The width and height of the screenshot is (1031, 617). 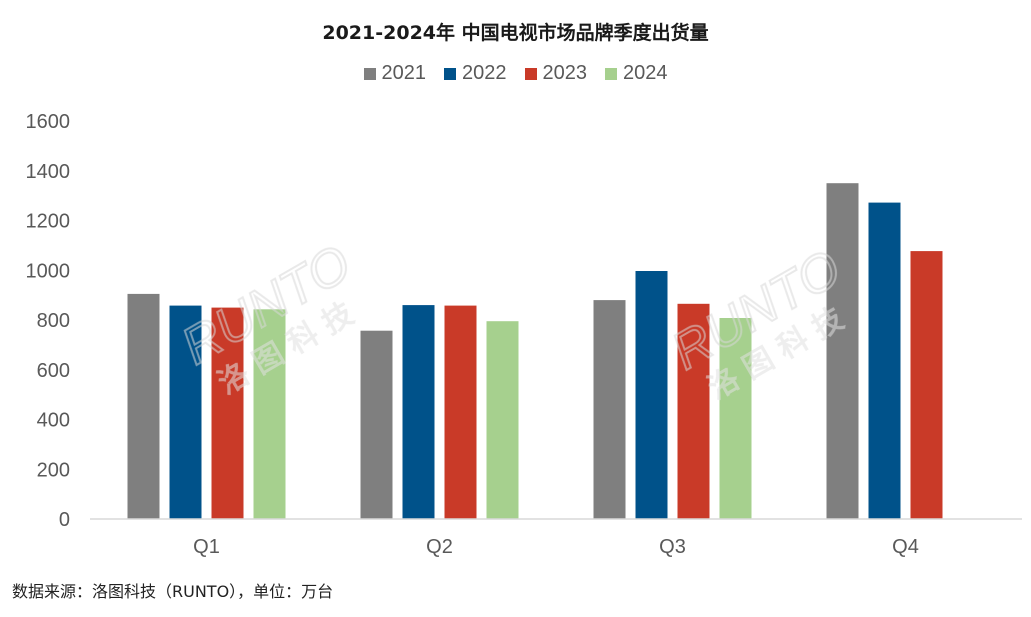 I want to click on legend-swatch-2024, so click(x=611, y=73).